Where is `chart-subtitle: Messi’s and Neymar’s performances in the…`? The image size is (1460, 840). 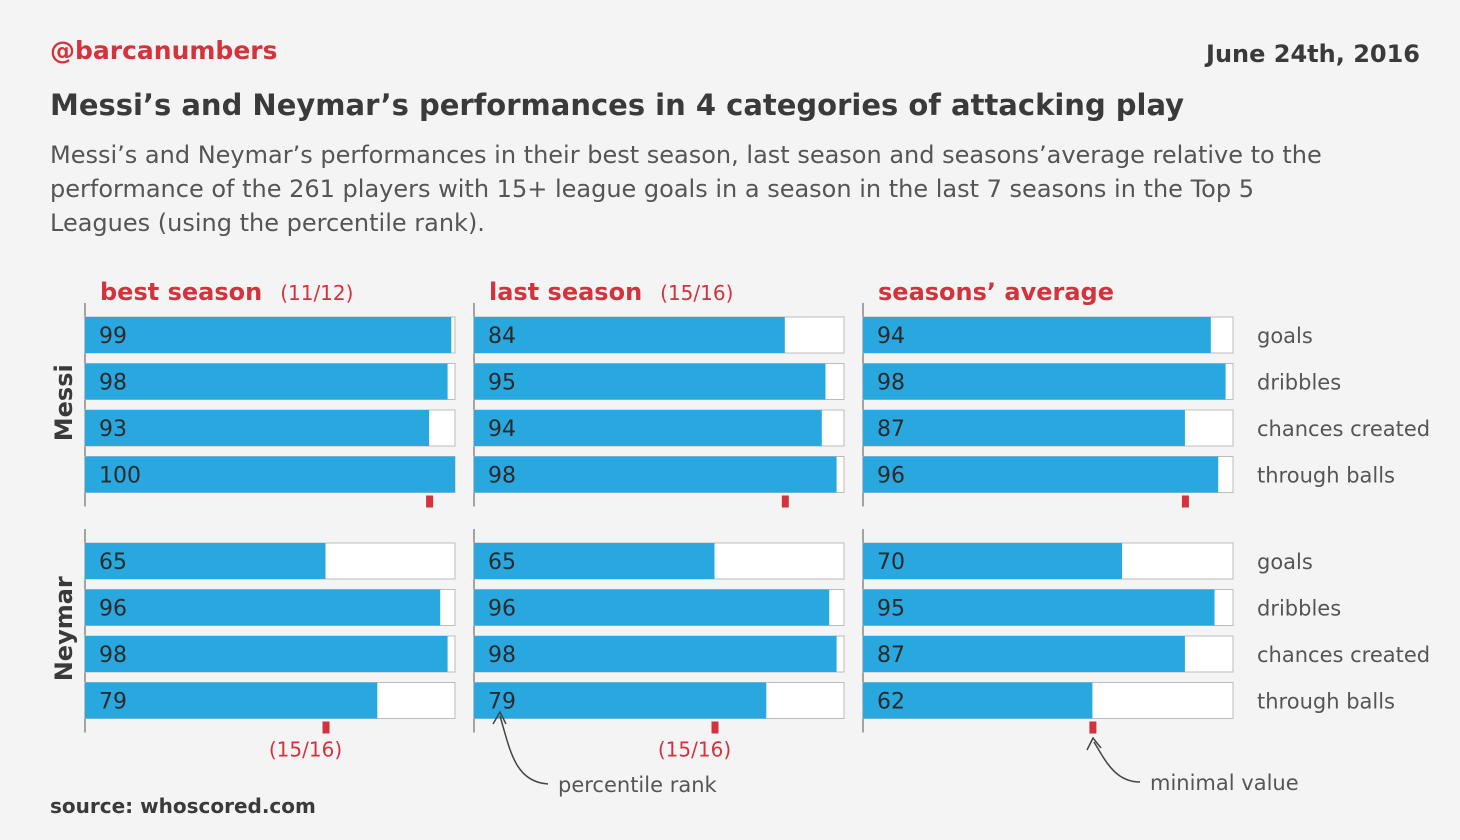 chart-subtitle: Messi’s and Neymar’s performances in the… is located at coordinates (686, 189).